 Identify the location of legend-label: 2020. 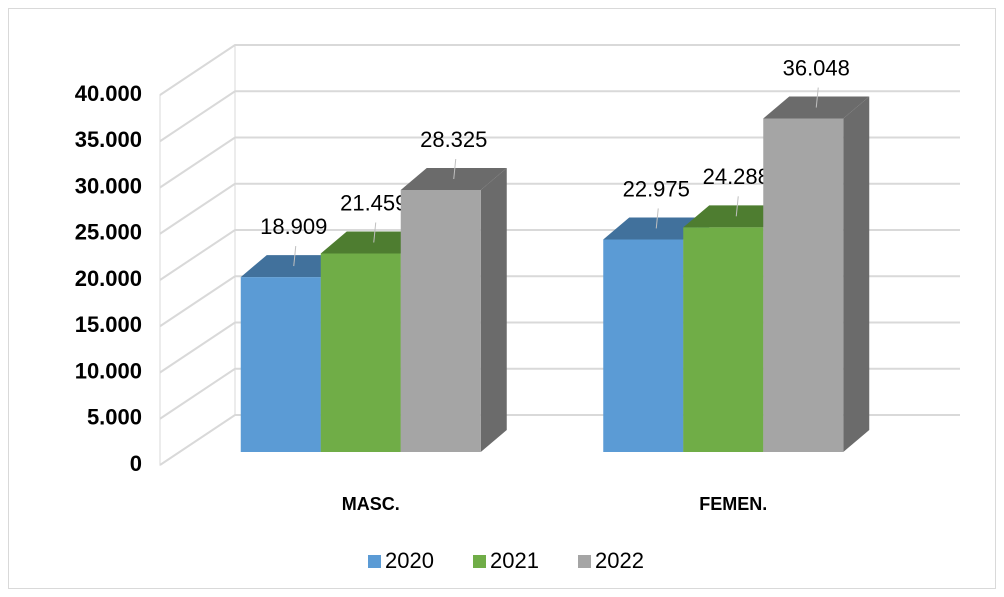
(409, 560).